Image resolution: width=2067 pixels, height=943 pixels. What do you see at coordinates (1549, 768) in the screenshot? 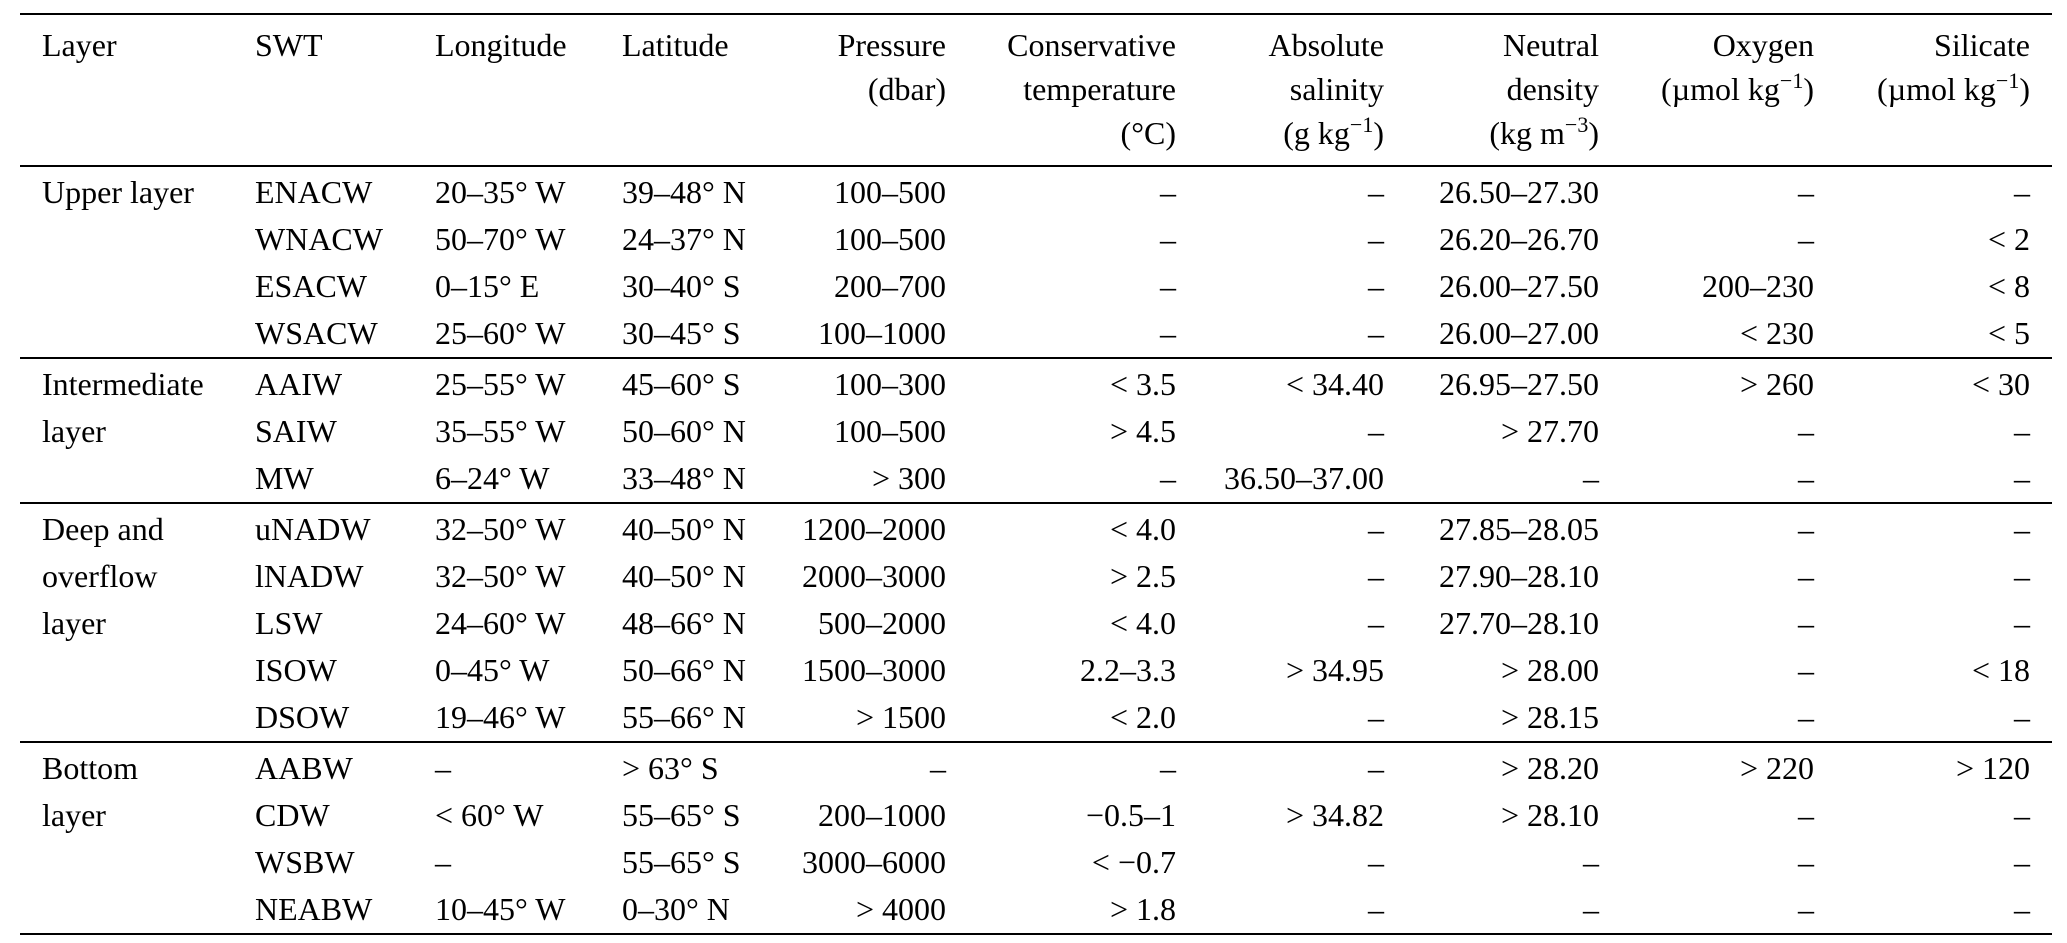
I see `cell-density: > 28.20` at bounding box center [1549, 768].